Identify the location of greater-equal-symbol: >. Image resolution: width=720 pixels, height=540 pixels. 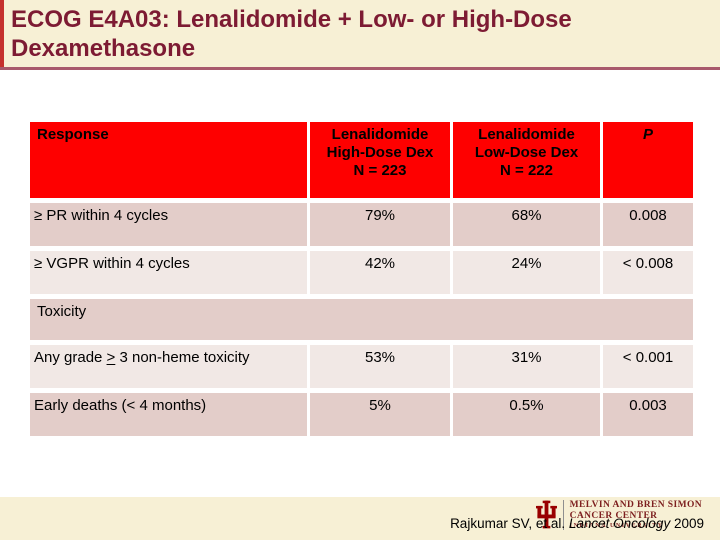
(111, 357).